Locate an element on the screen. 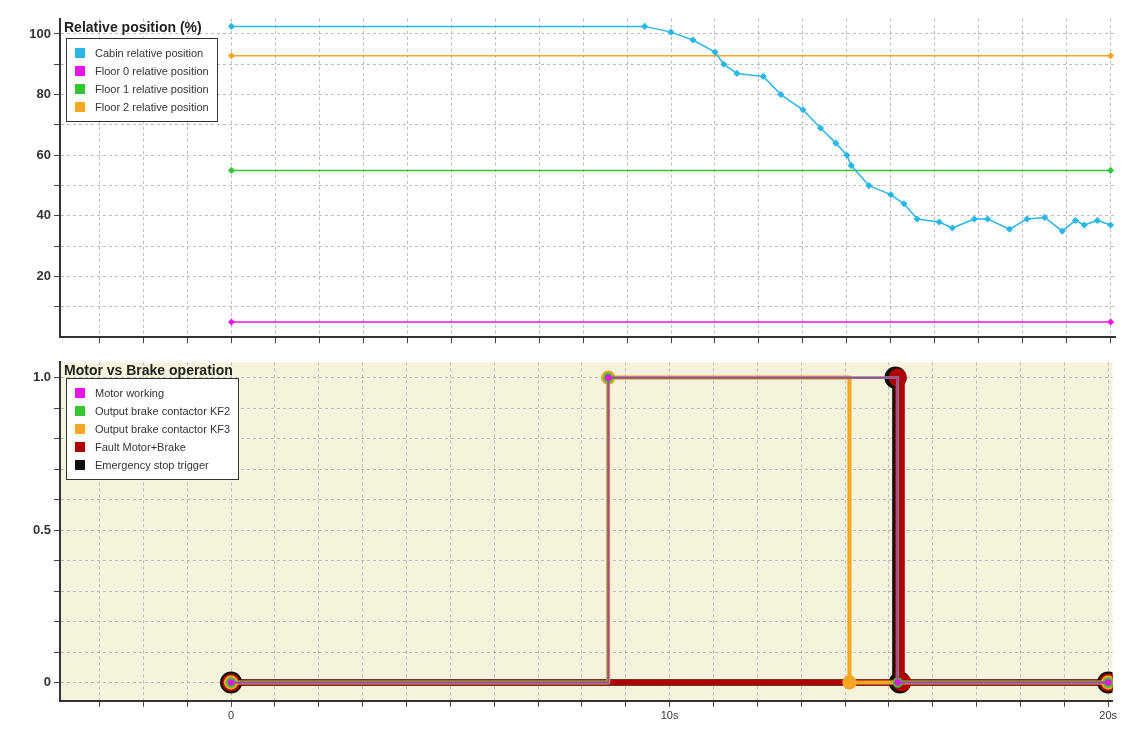 This screenshot has width=1135, height=734. y-tick-label: 1.0 is located at coordinates (41, 377).